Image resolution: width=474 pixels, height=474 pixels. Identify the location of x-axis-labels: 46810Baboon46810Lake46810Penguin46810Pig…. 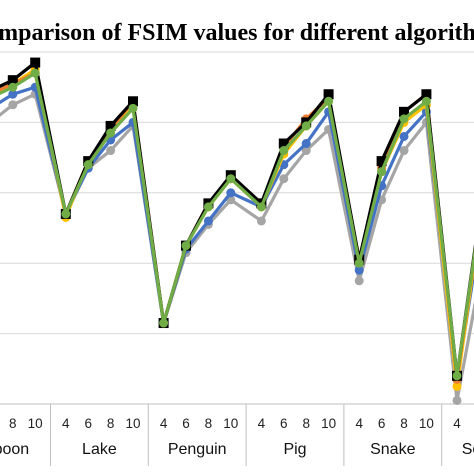
(237, 437).